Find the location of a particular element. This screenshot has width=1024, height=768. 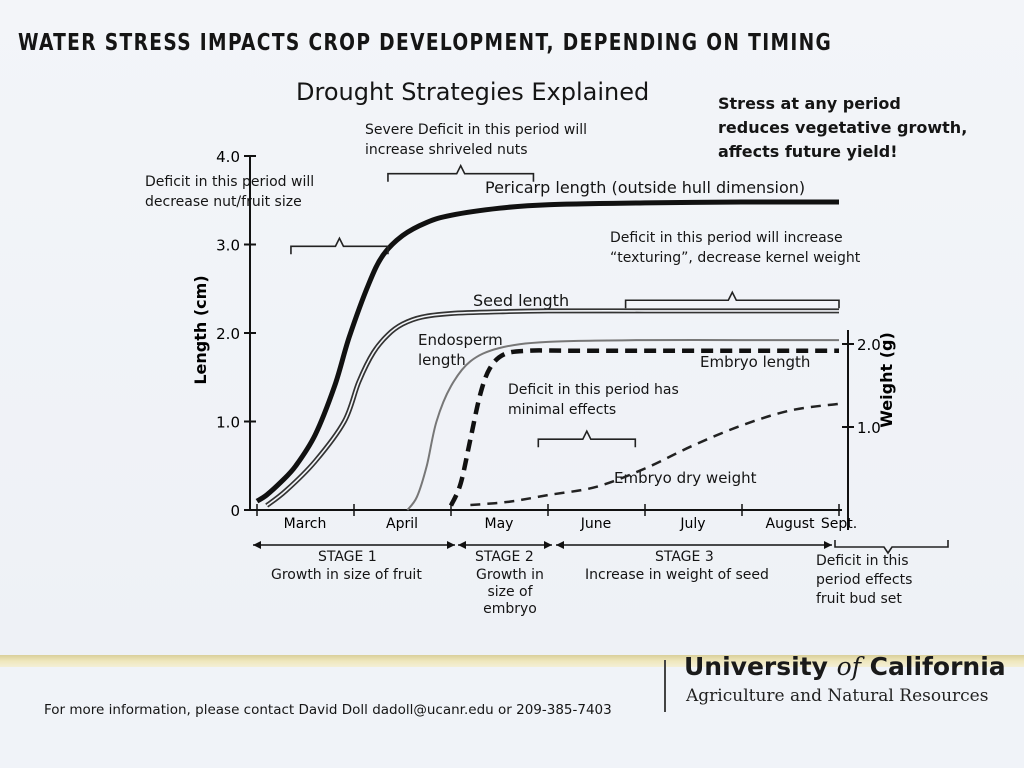

footer-panel is located at coordinates (512, 717).